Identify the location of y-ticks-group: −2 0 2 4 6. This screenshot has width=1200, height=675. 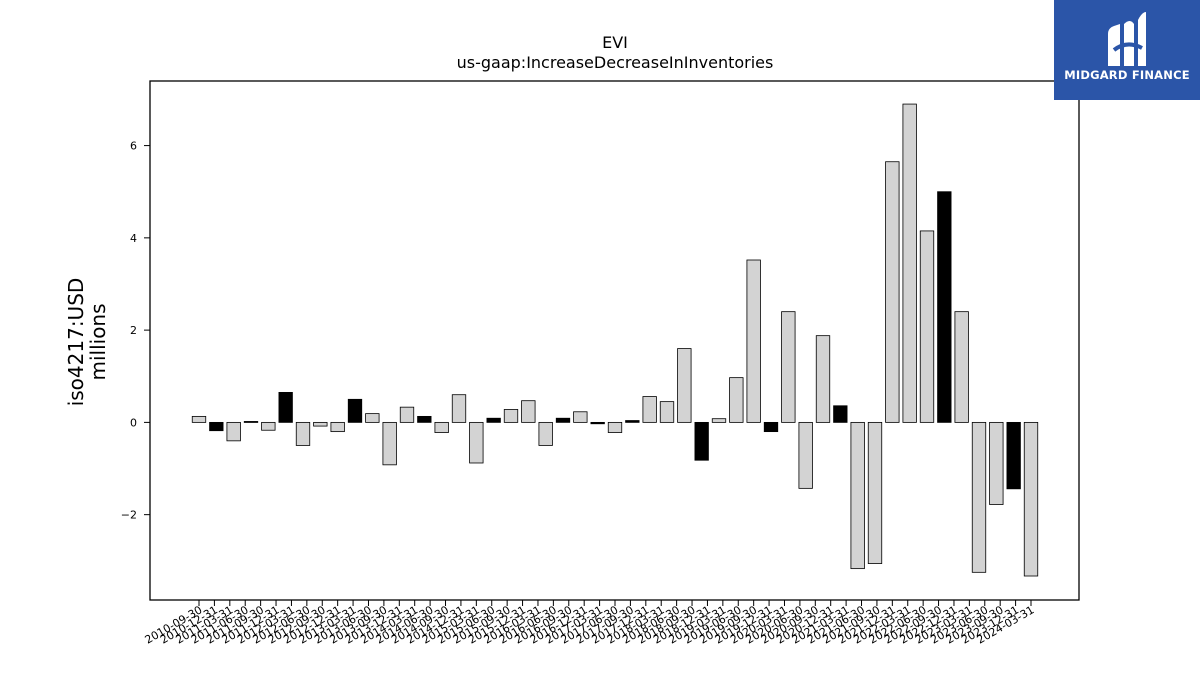
(135, 331).